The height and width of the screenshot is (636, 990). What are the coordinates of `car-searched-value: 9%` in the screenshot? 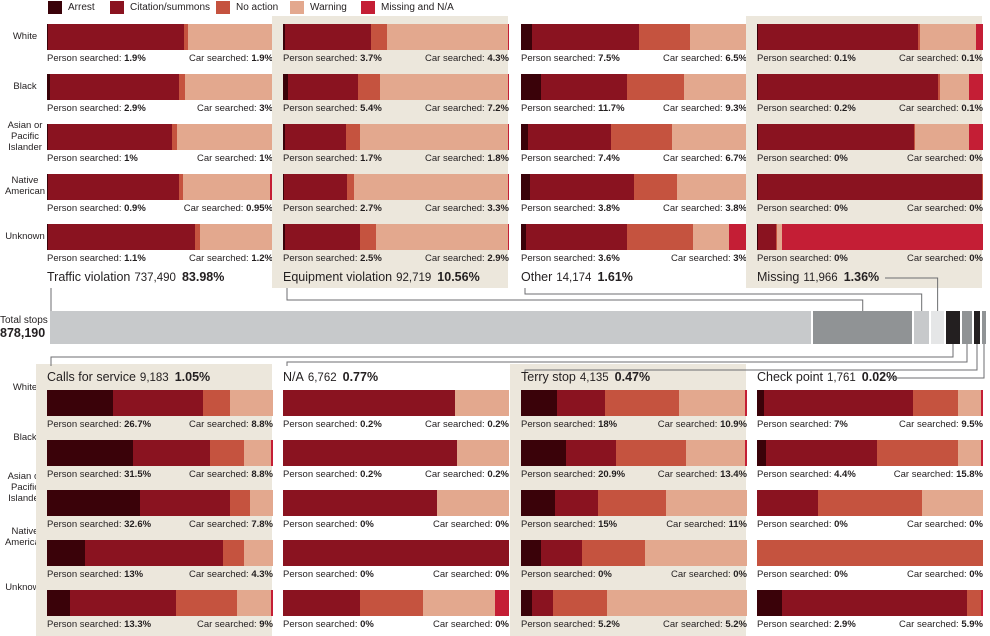 It's located at (266, 624).